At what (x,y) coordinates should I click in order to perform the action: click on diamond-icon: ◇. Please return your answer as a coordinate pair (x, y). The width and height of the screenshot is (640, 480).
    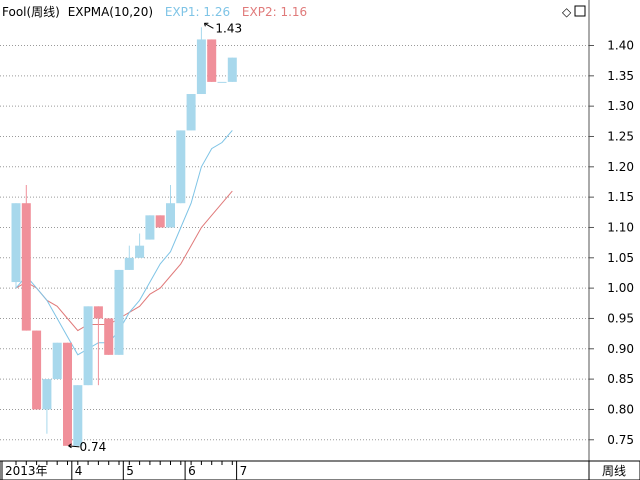
    Looking at the image, I should click on (567, 12).